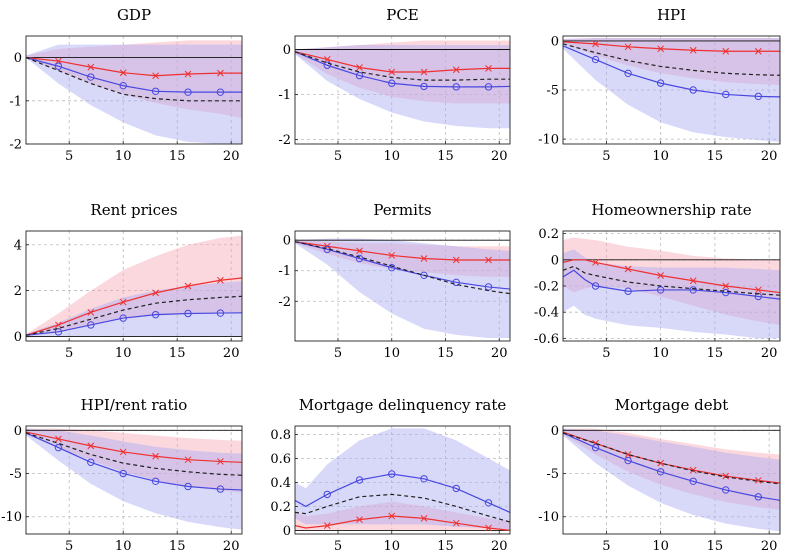 The height and width of the screenshot is (559, 786). I want to click on black-dashed-series-line, so click(134, 79).